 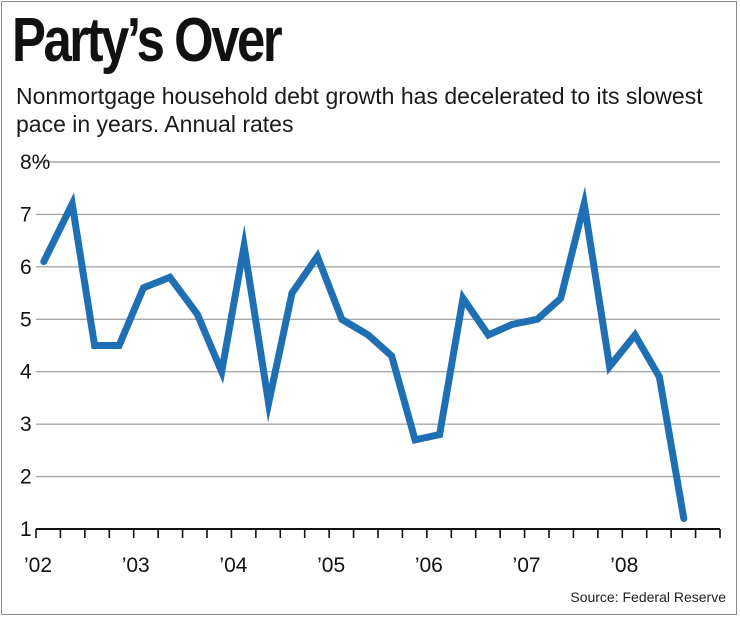 I want to click on source-note: Source: Federal Reserve, so click(x=648, y=597).